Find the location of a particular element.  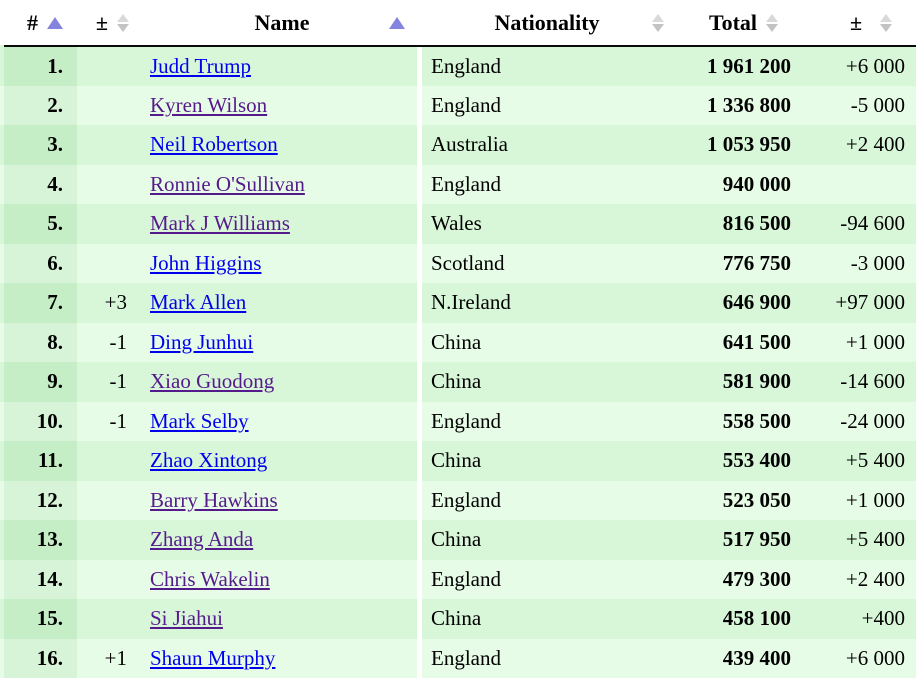

header-total: Total is located at coordinates (733, 23).